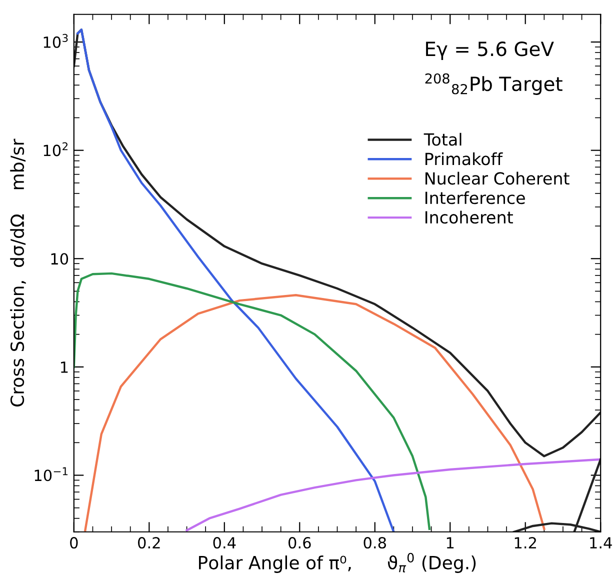 The image size is (616, 575). What do you see at coordinates (51, 474) in the screenshot?
I see `y-tick-label: 10$^{−1}$` at bounding box center [51, 474].